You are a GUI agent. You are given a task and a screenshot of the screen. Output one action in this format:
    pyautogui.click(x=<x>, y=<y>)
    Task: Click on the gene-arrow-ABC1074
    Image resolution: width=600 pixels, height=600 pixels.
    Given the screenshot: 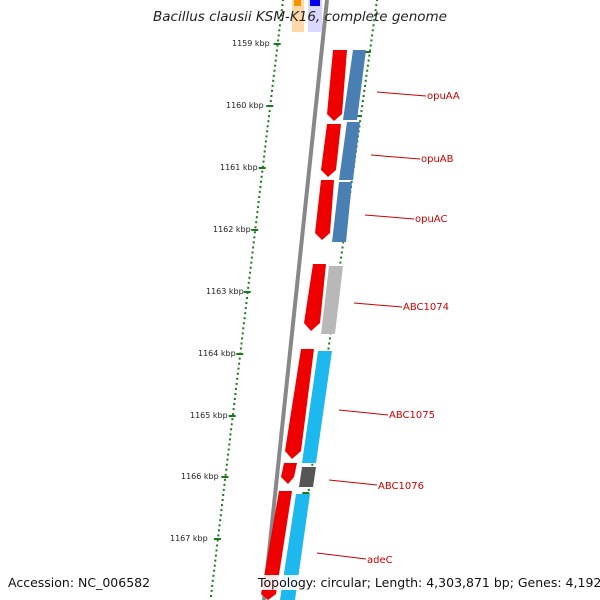 What is the action you would take?
    pyautogui.click(x=315, y=297)
    